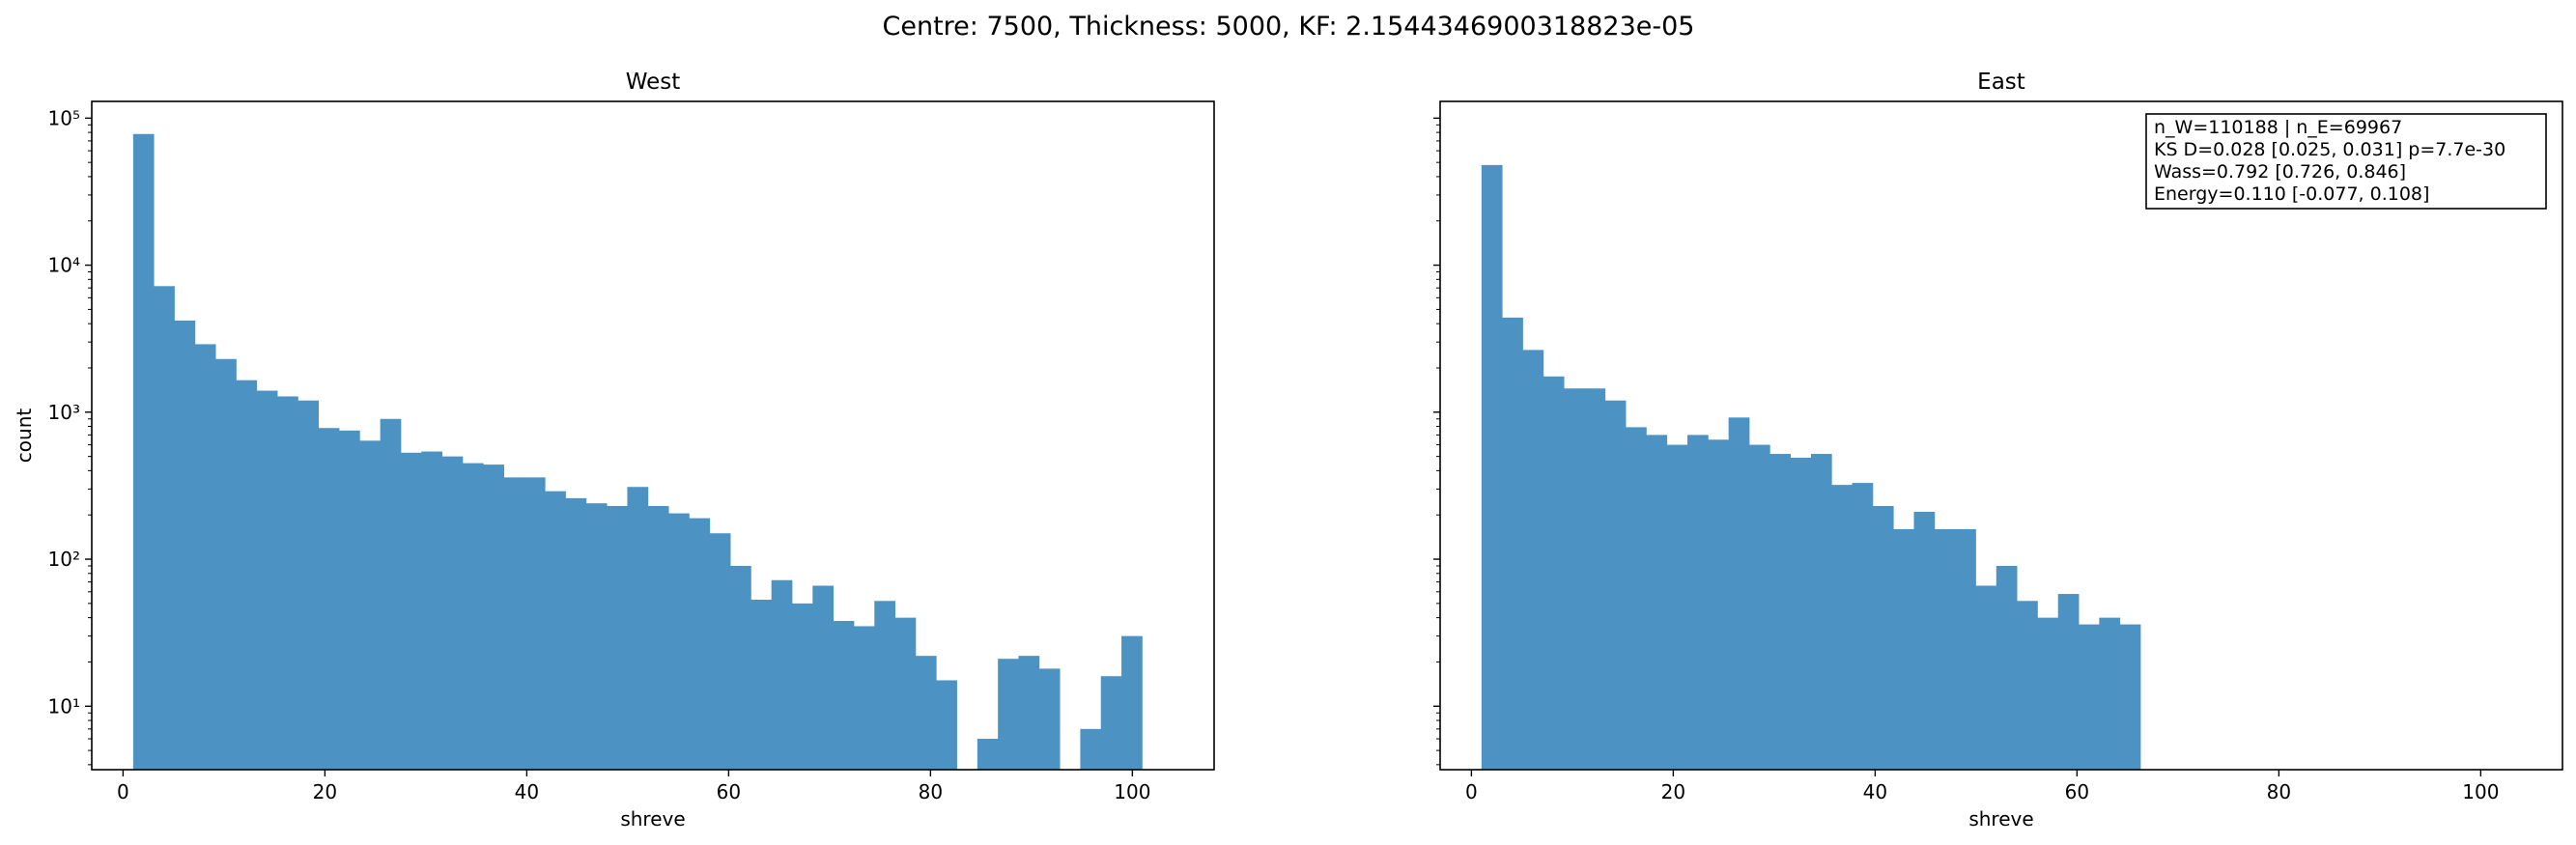  Describe the element at coordinates (2280, 172) in the screenshot. I see `stats-wasserstein: Wass=0.792 [0.726, 0.846]` at that location.